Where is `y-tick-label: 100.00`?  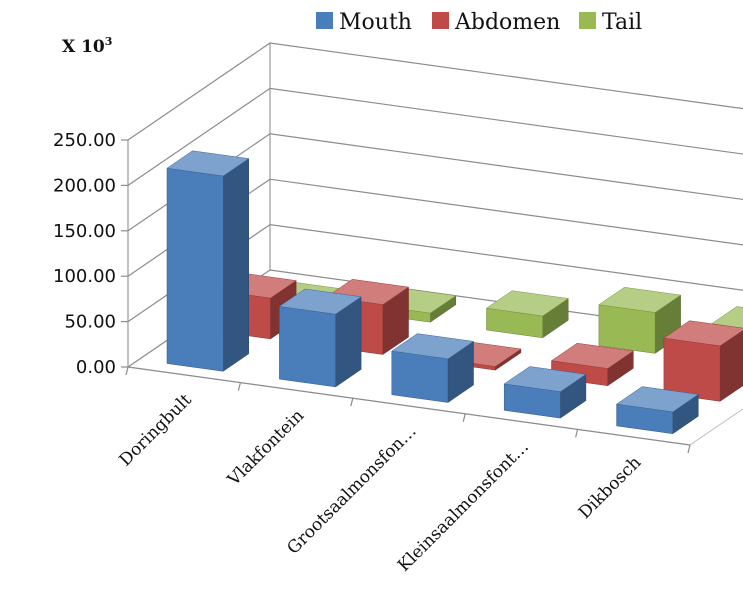 y-tick-label: 100.00 is located at coordinates (84, 276).